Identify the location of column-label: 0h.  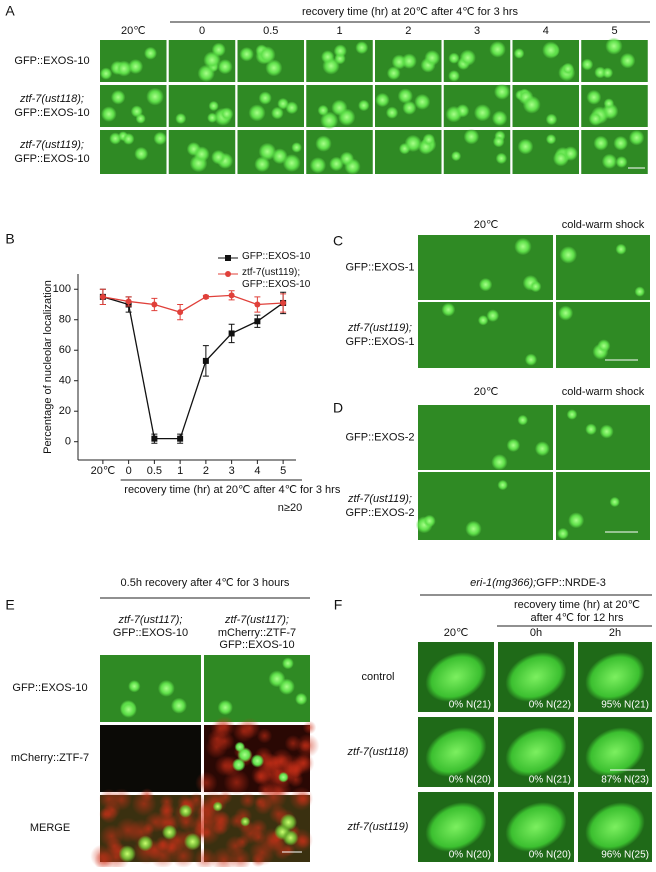
(536, 633).